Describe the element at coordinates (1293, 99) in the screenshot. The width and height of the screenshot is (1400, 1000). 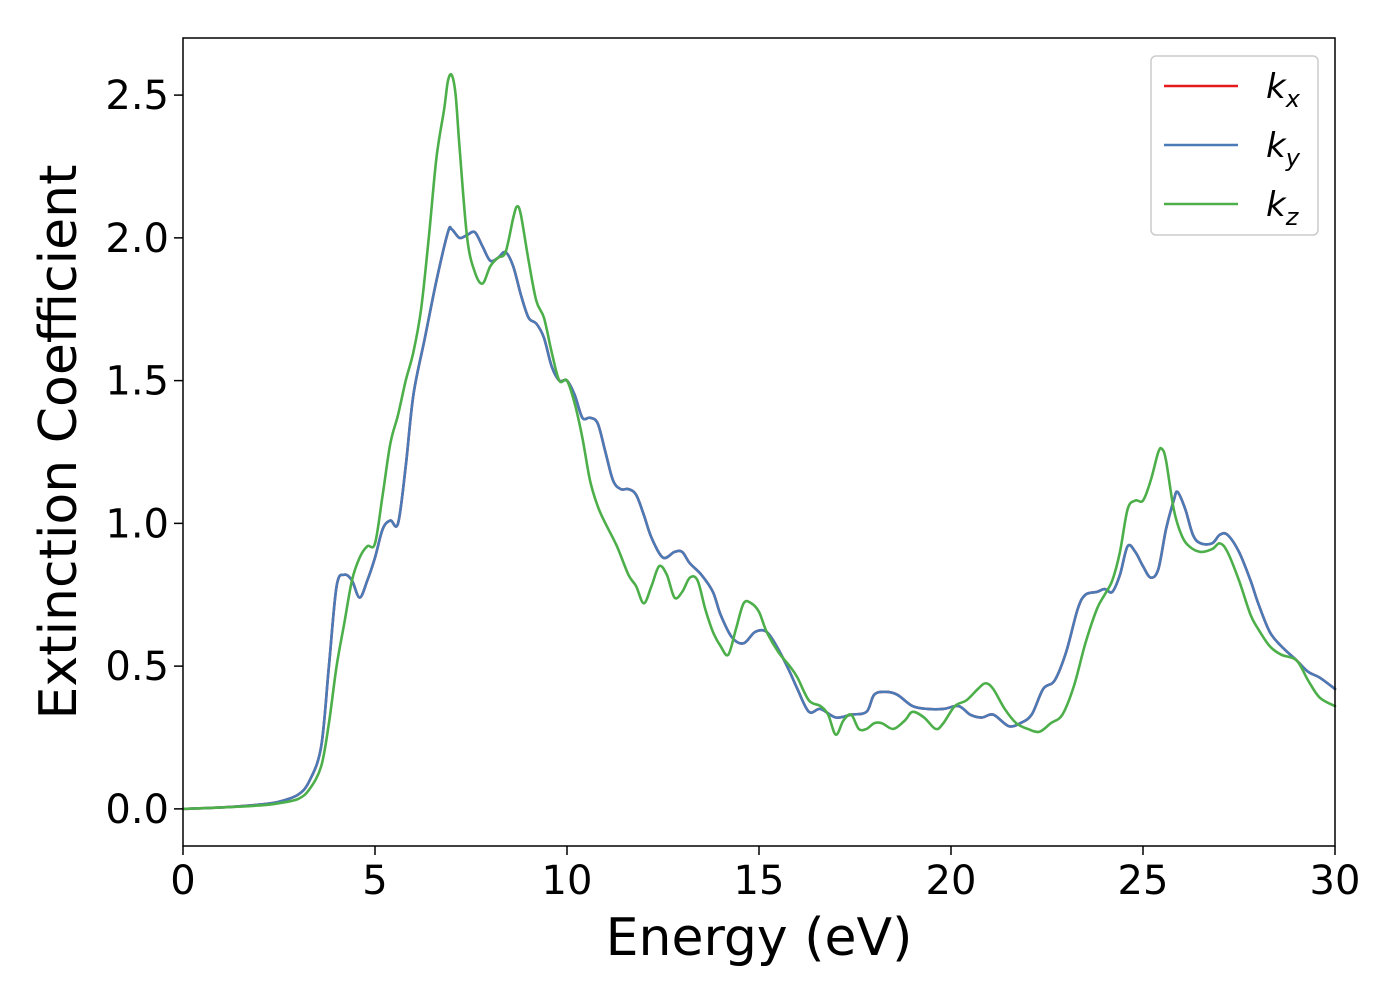
I see `legend-label-subscript: x` at that location.